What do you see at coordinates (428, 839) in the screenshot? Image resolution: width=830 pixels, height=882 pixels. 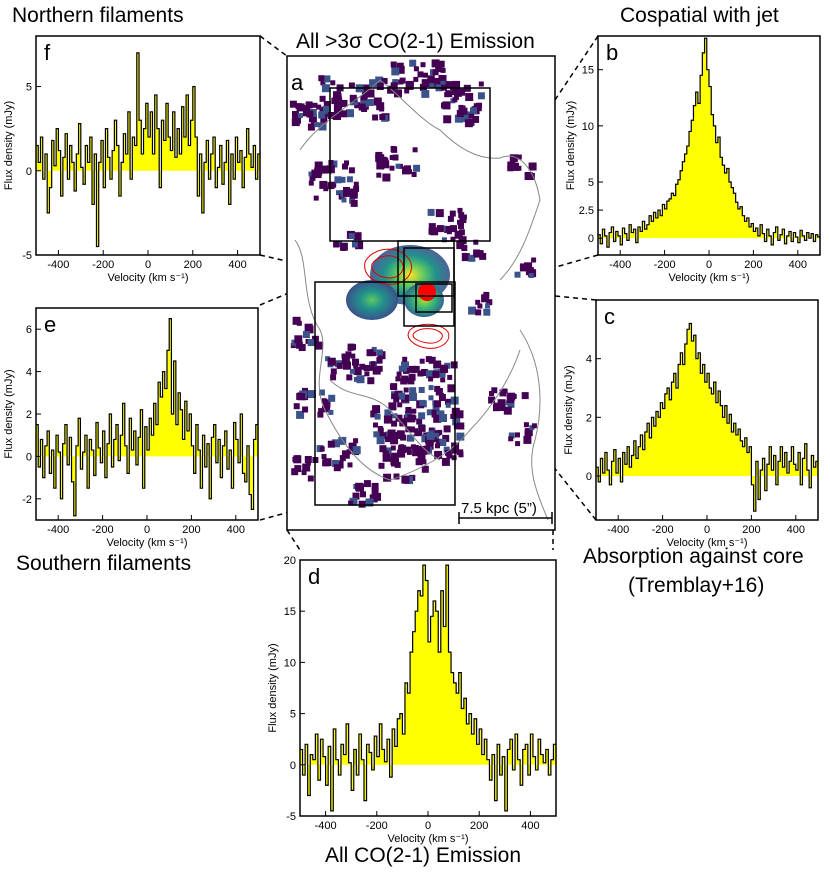 I see `x-axis-label-d: Velocity (km s⁻¹)` at bounding box center [428, 839].